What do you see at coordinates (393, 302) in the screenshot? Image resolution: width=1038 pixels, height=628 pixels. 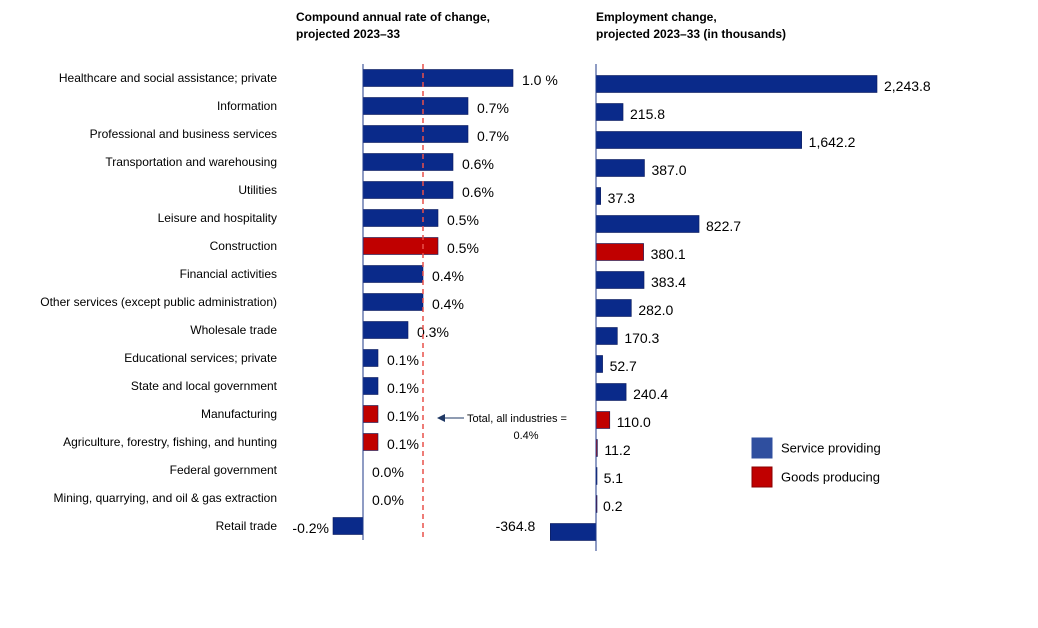 I see `rate-bar-other-services-except-public-administration` at bounding box center [393, 302].